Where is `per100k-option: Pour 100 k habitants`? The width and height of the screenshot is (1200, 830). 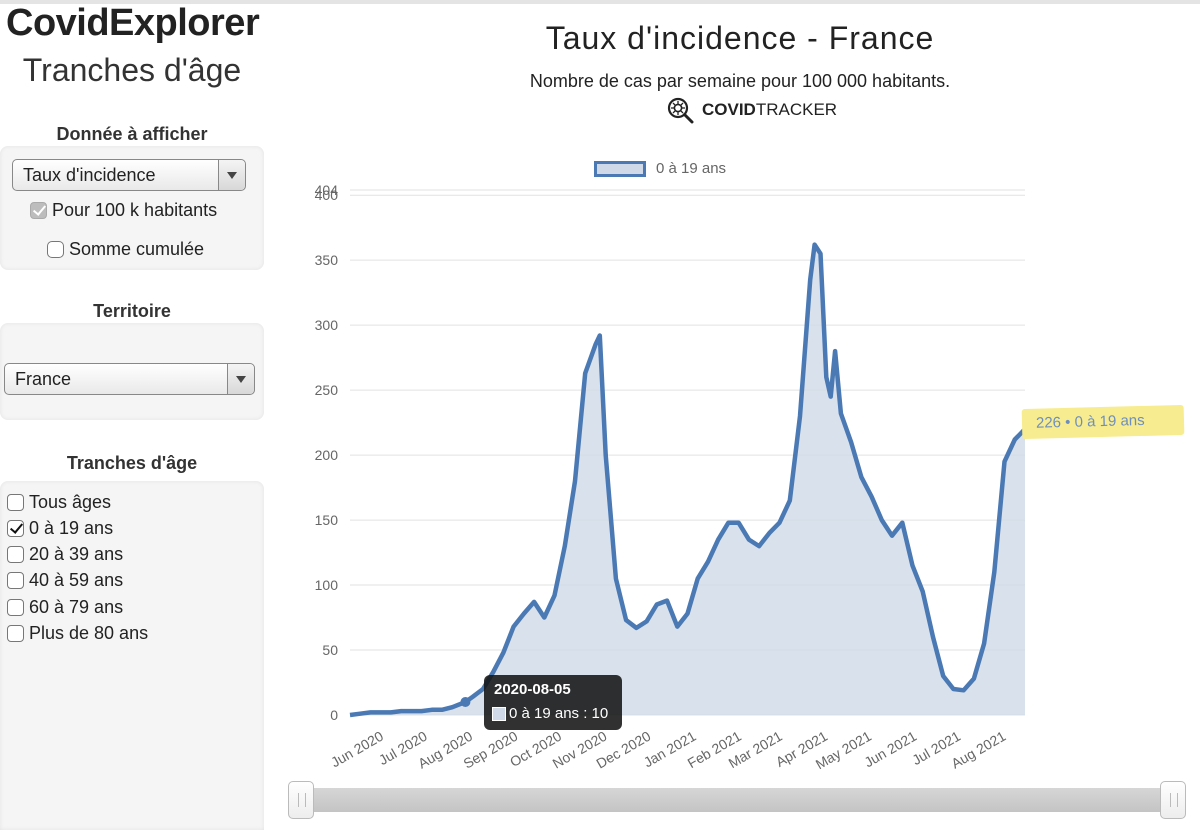 per100k-option: Pour 100 k habitants is located at coordinates (123, 210).